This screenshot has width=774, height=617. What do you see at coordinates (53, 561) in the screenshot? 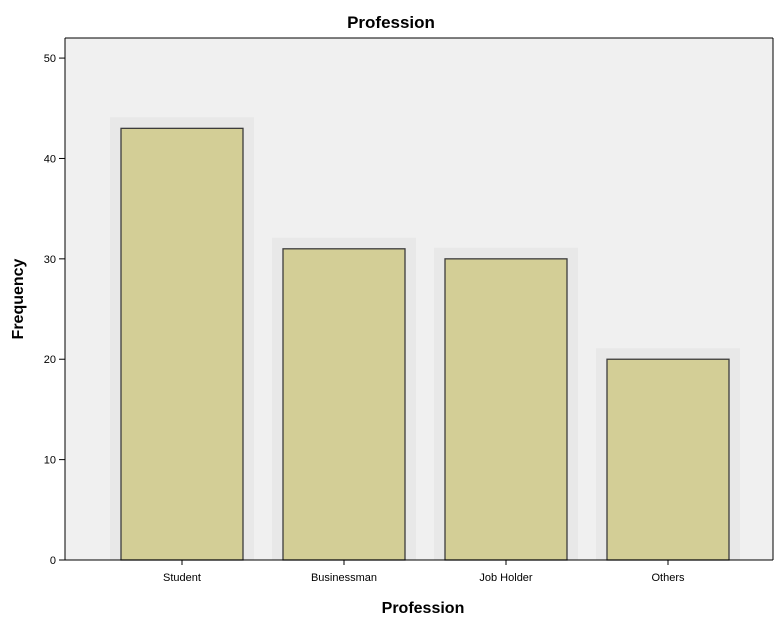
I see `y-tick-label-0: 0` at bounding box center [53, 561].